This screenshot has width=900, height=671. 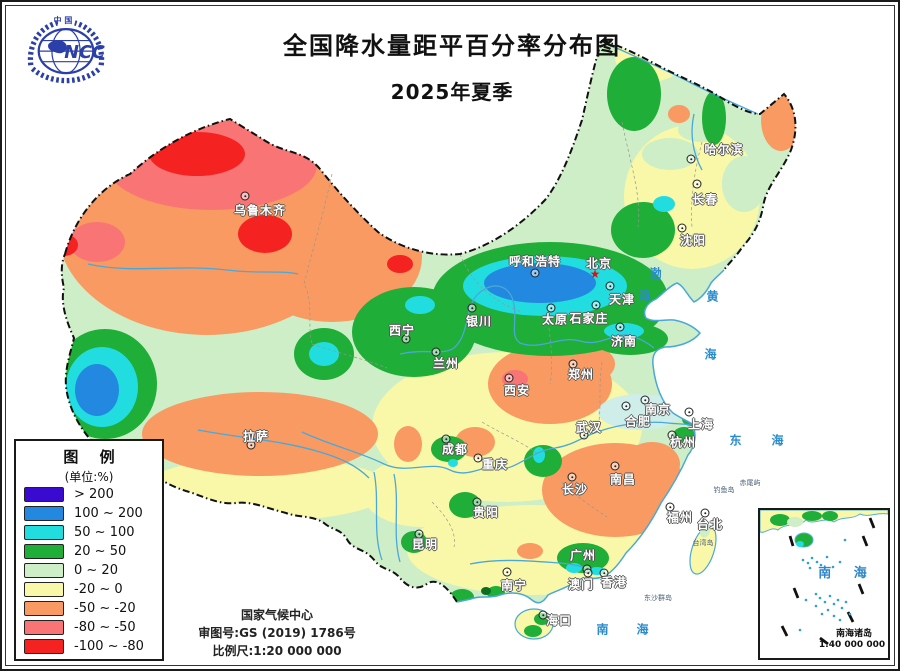 What do you see at coordinates (446, 363) in the screenshot?
I see `city-label: 兰州` at bounding box center [446, 363].